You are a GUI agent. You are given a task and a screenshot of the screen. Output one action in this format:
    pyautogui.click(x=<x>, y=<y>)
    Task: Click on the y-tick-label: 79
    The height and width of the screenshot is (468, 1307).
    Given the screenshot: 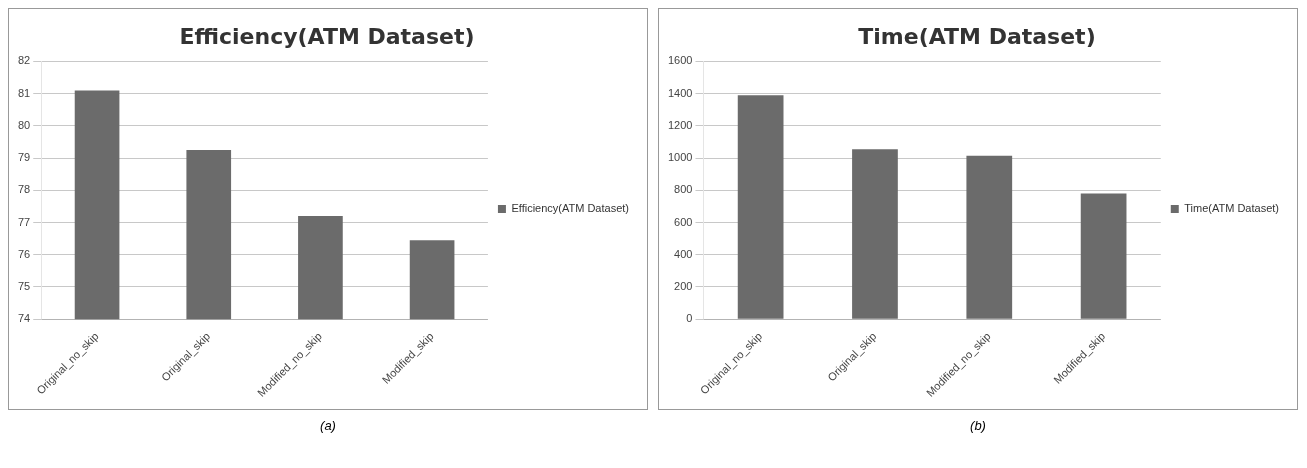 What is the action you would take?
    pyautogui.click(x=24, y=157)
    